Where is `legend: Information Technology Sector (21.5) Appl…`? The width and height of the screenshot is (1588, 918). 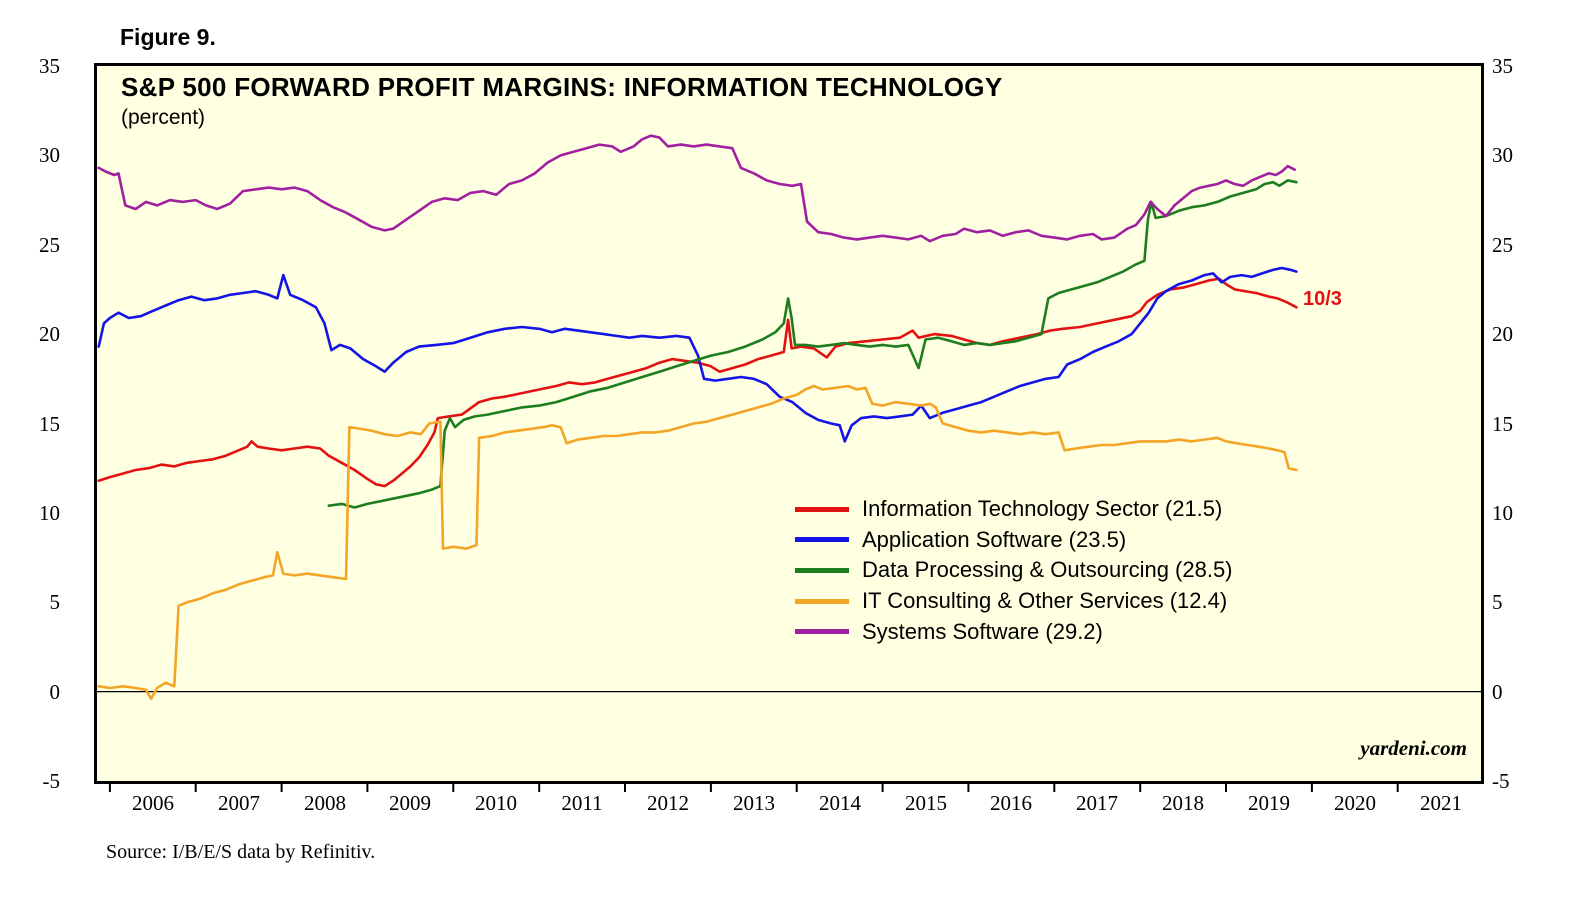 legend: Information Technology Sector (21.5) Appl… is located at coordinates (1014, 570).